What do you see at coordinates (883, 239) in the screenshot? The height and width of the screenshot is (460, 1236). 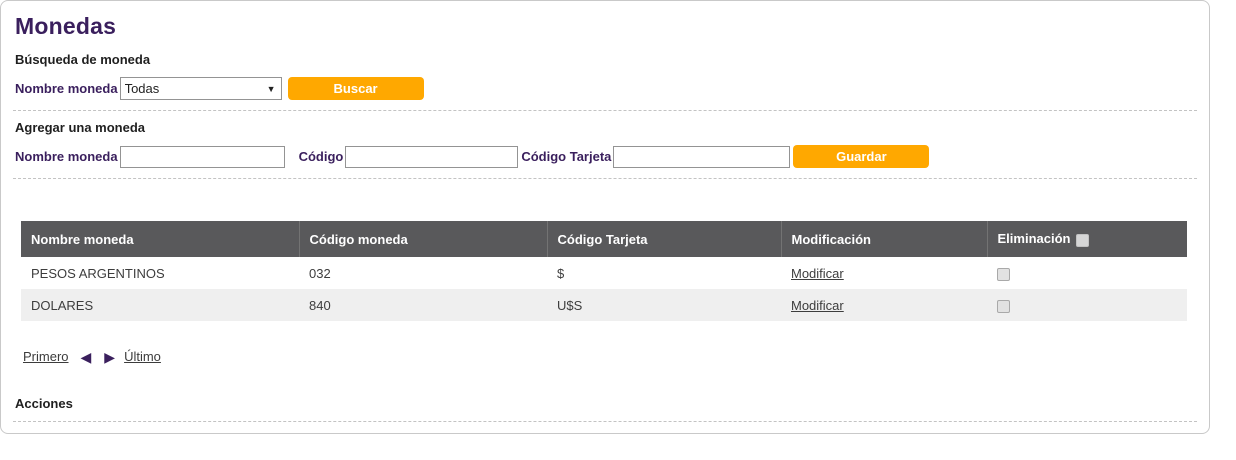 I see `header-modificacion: Modificación` at bounding box center [883, 239].